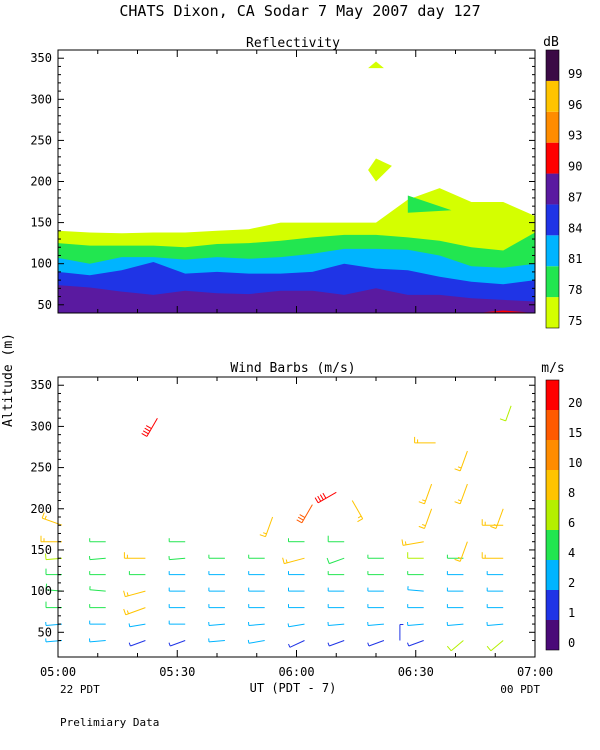 This screenshot has width=600, height=750. Describe the element at coordinates (80, 689) in the screenshot. I see `left-time-note: 22 PDT` at that location.